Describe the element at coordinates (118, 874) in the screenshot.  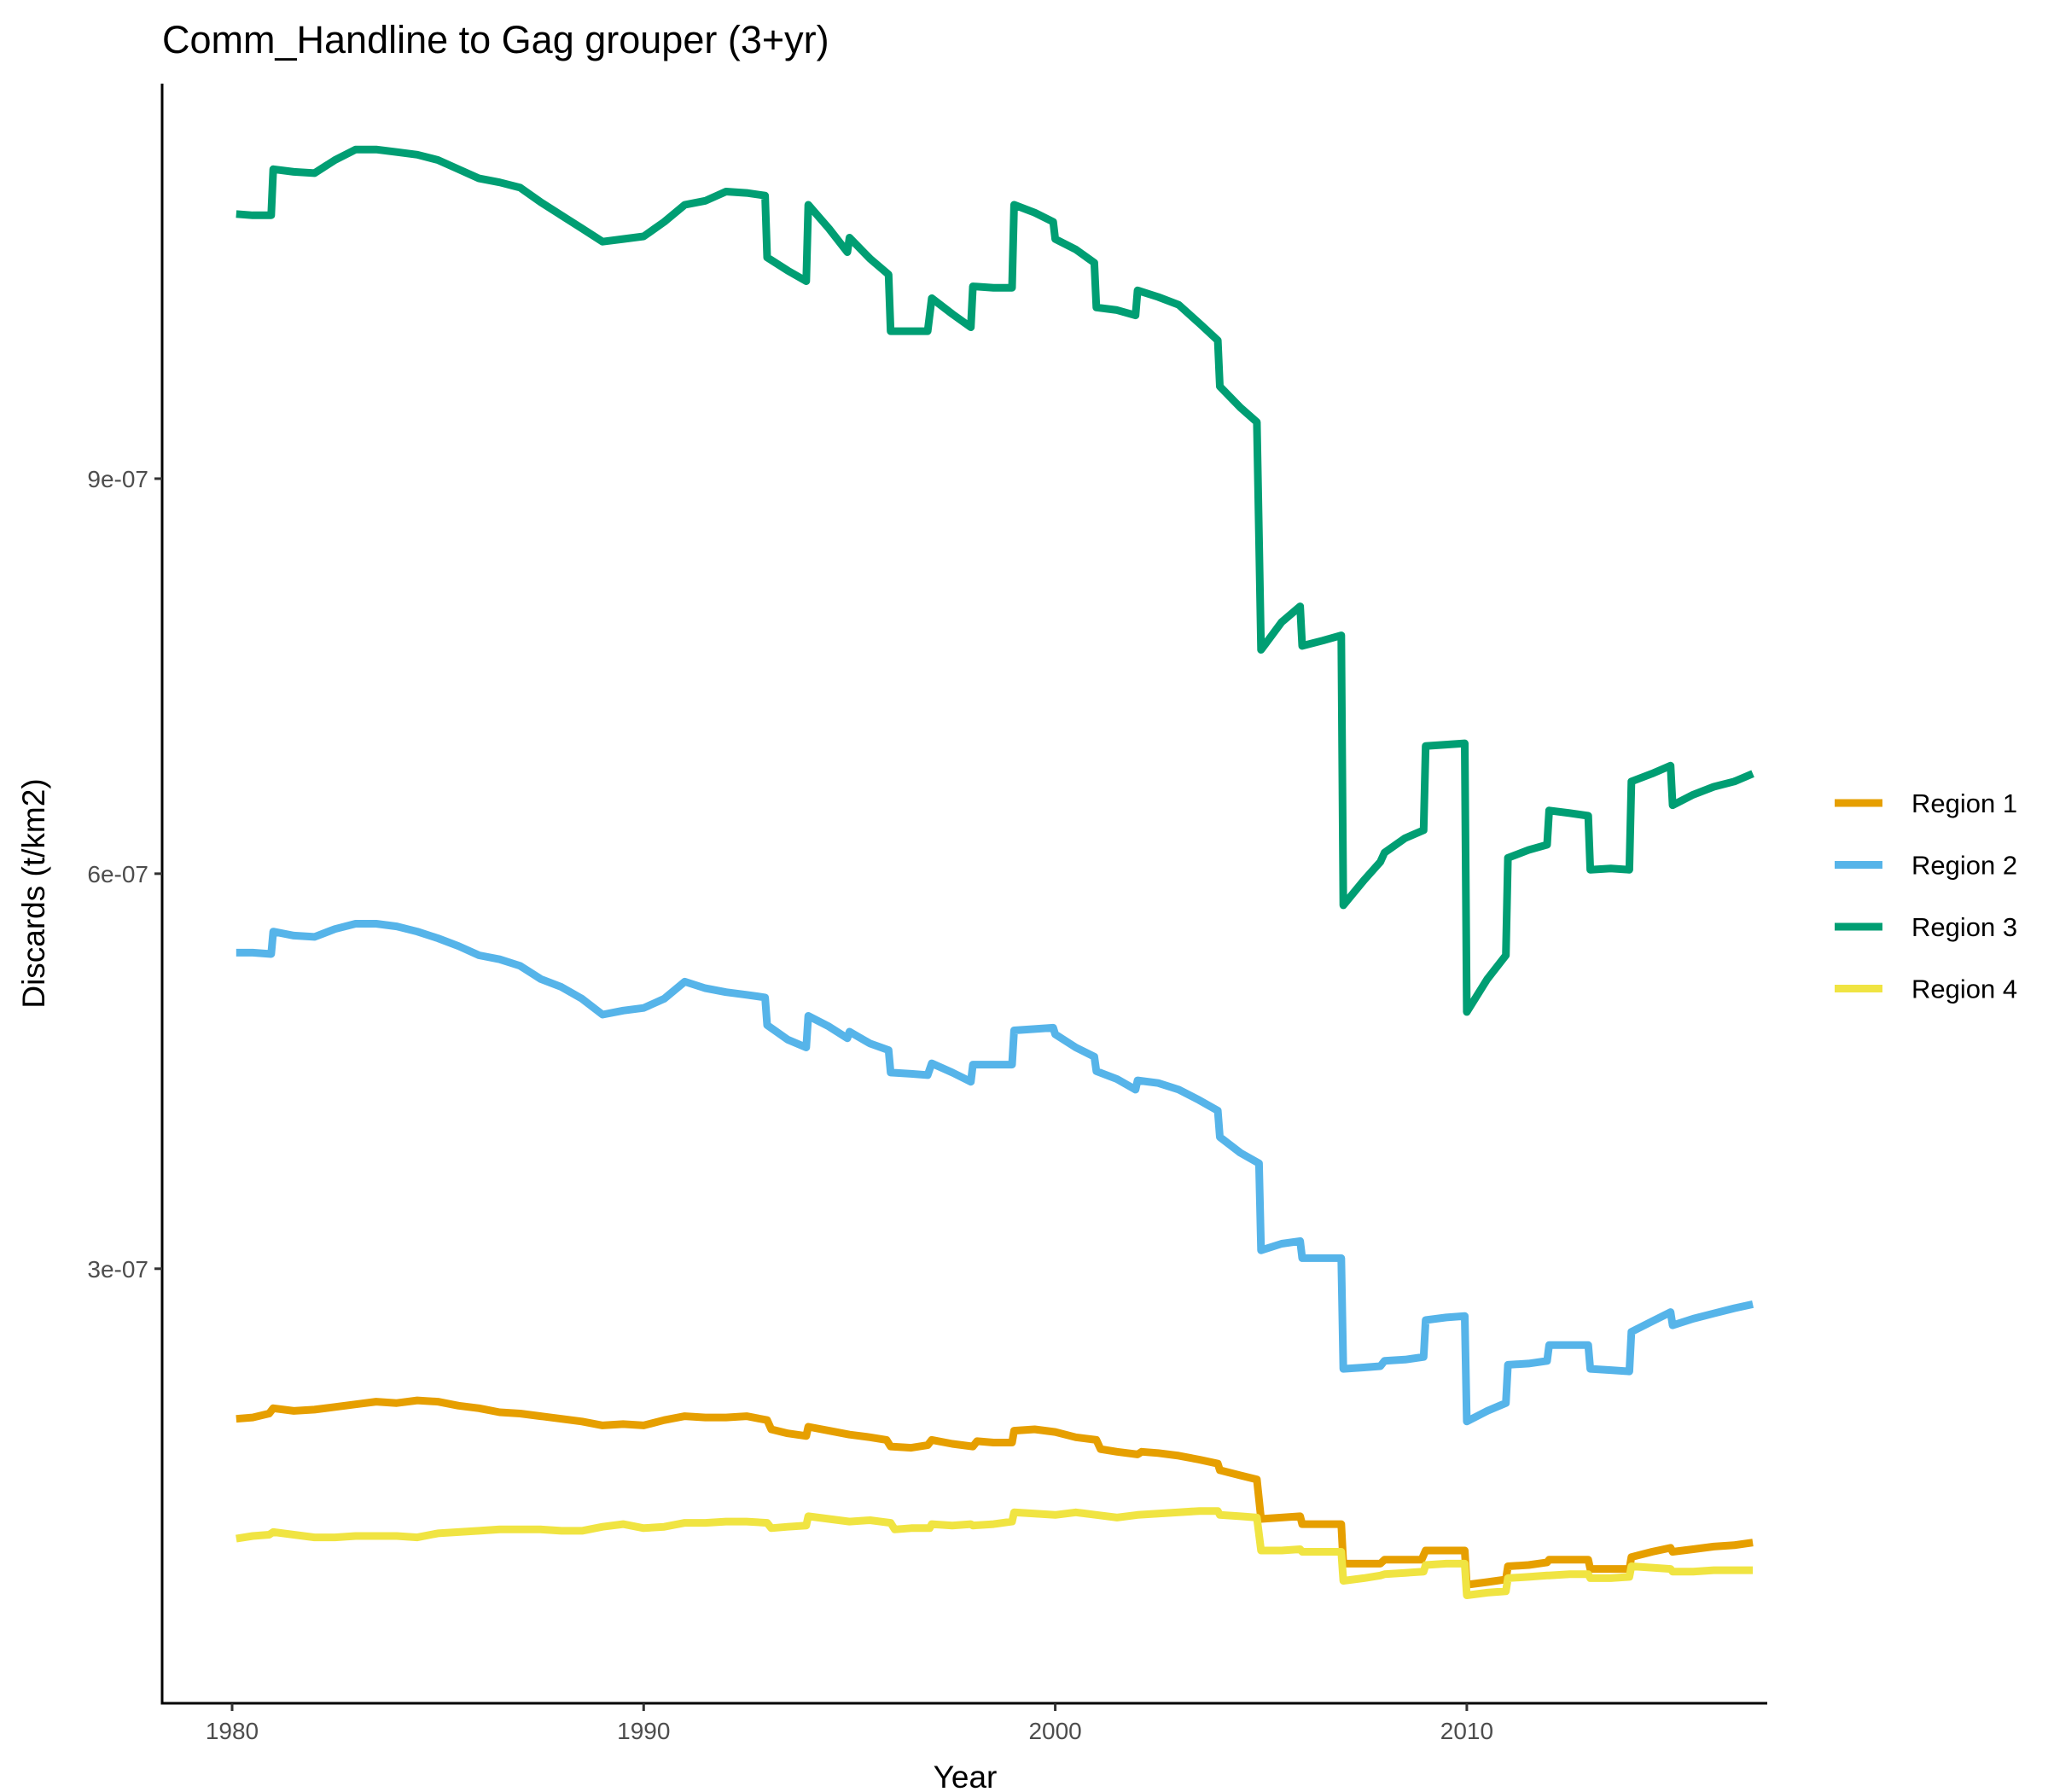
I see `y-tick-label: 6e-07` at that location.